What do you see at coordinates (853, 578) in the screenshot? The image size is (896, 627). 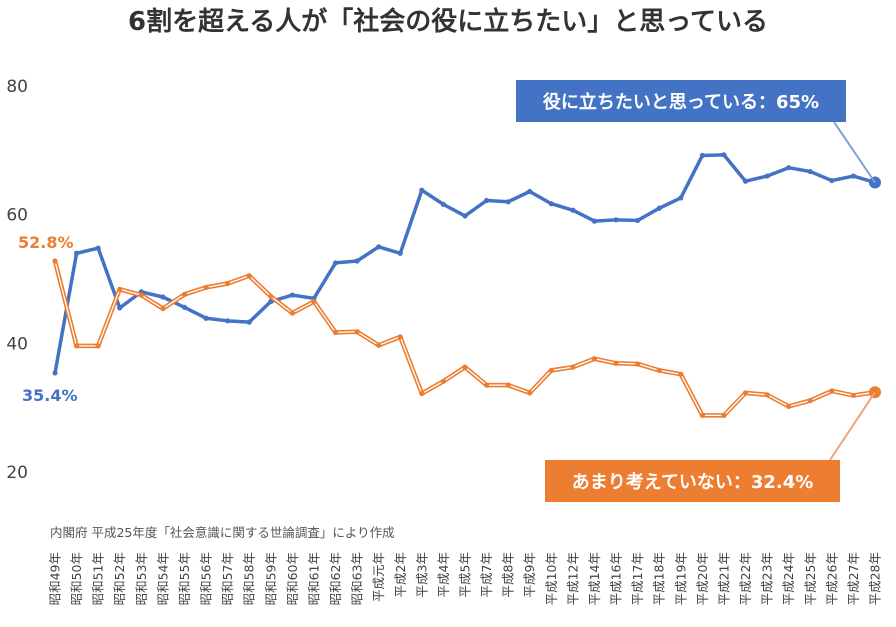 I see `x-tick-label: 平成27年` at bounding box center [853, 578].